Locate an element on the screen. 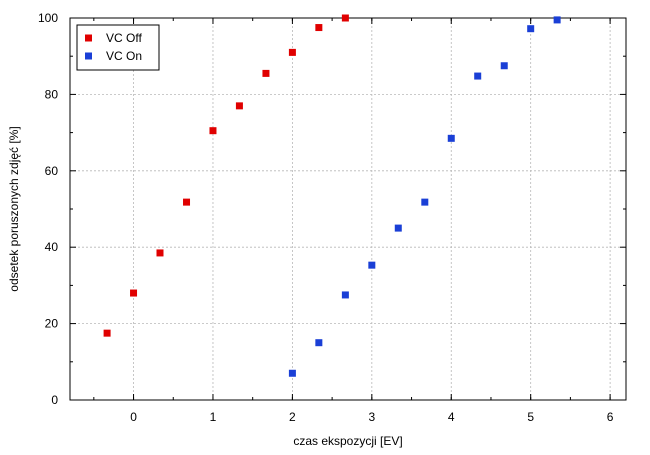 The image size is (650, 455). x-tick-label: 0 is located at coordinates (133, 417).